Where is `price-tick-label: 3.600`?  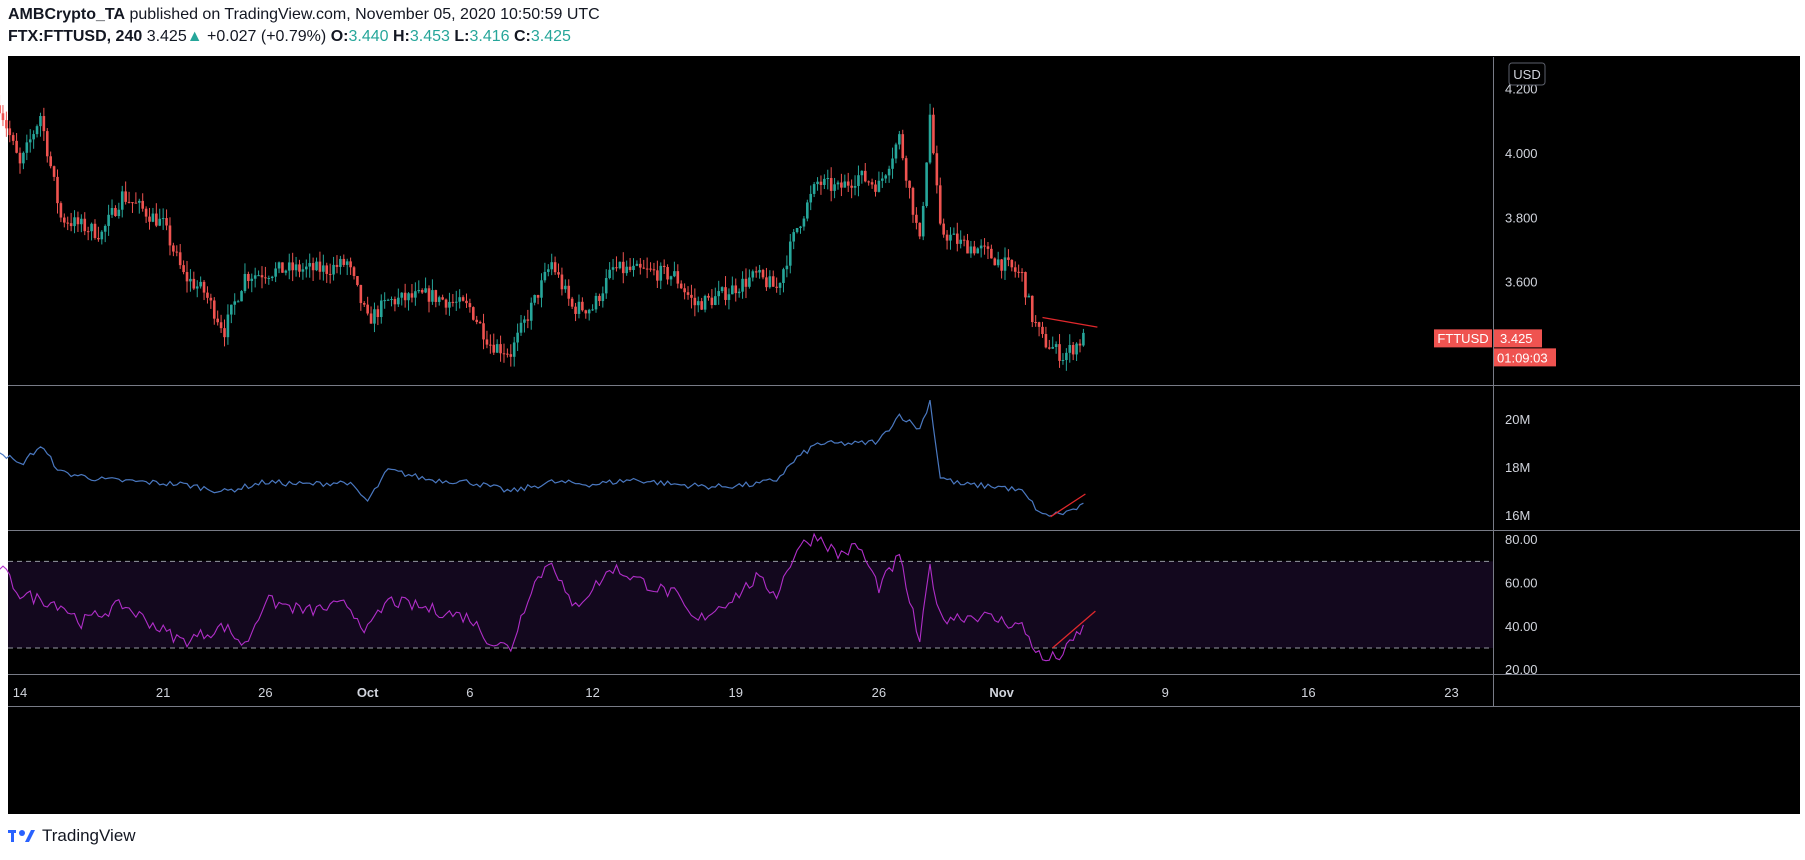
price-tick-label: 3.600 is located at coordinates (1521, 282).